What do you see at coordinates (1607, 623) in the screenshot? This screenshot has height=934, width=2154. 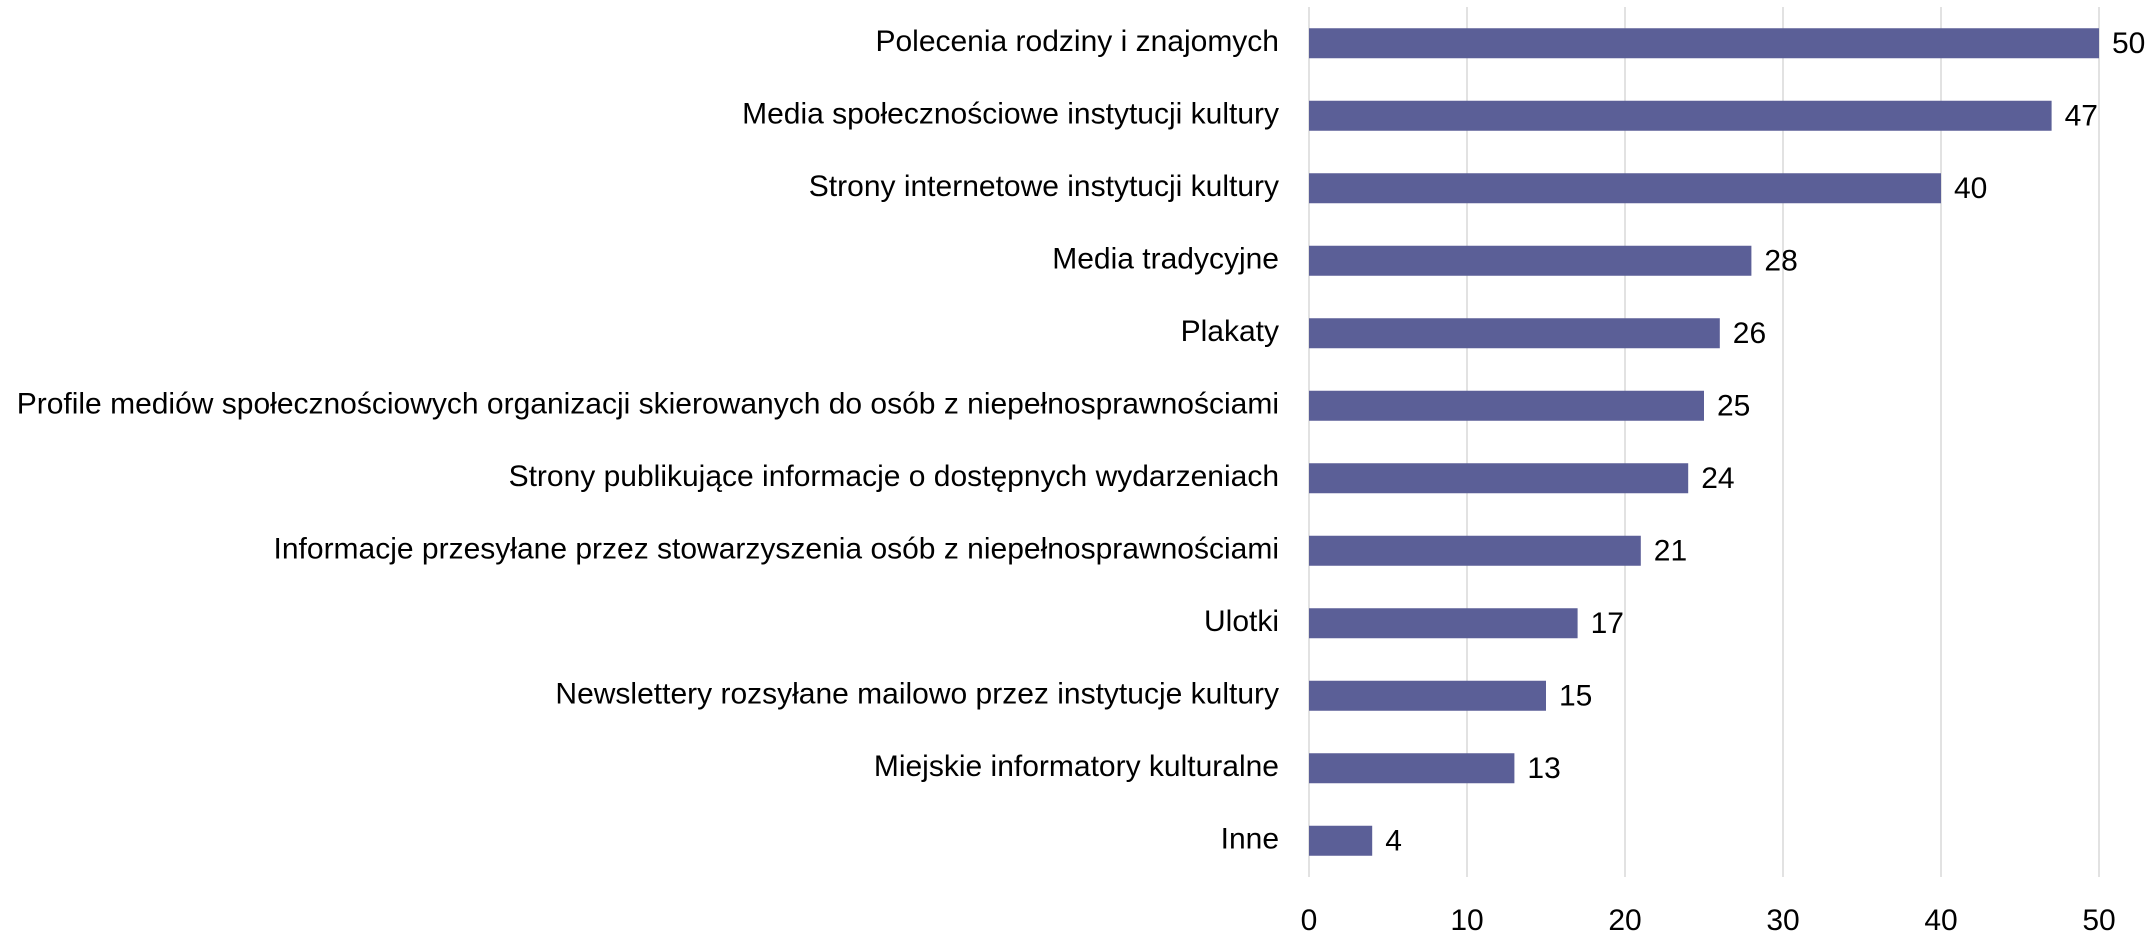 I see `data-label: 17` at bounding box center [1607, 623].